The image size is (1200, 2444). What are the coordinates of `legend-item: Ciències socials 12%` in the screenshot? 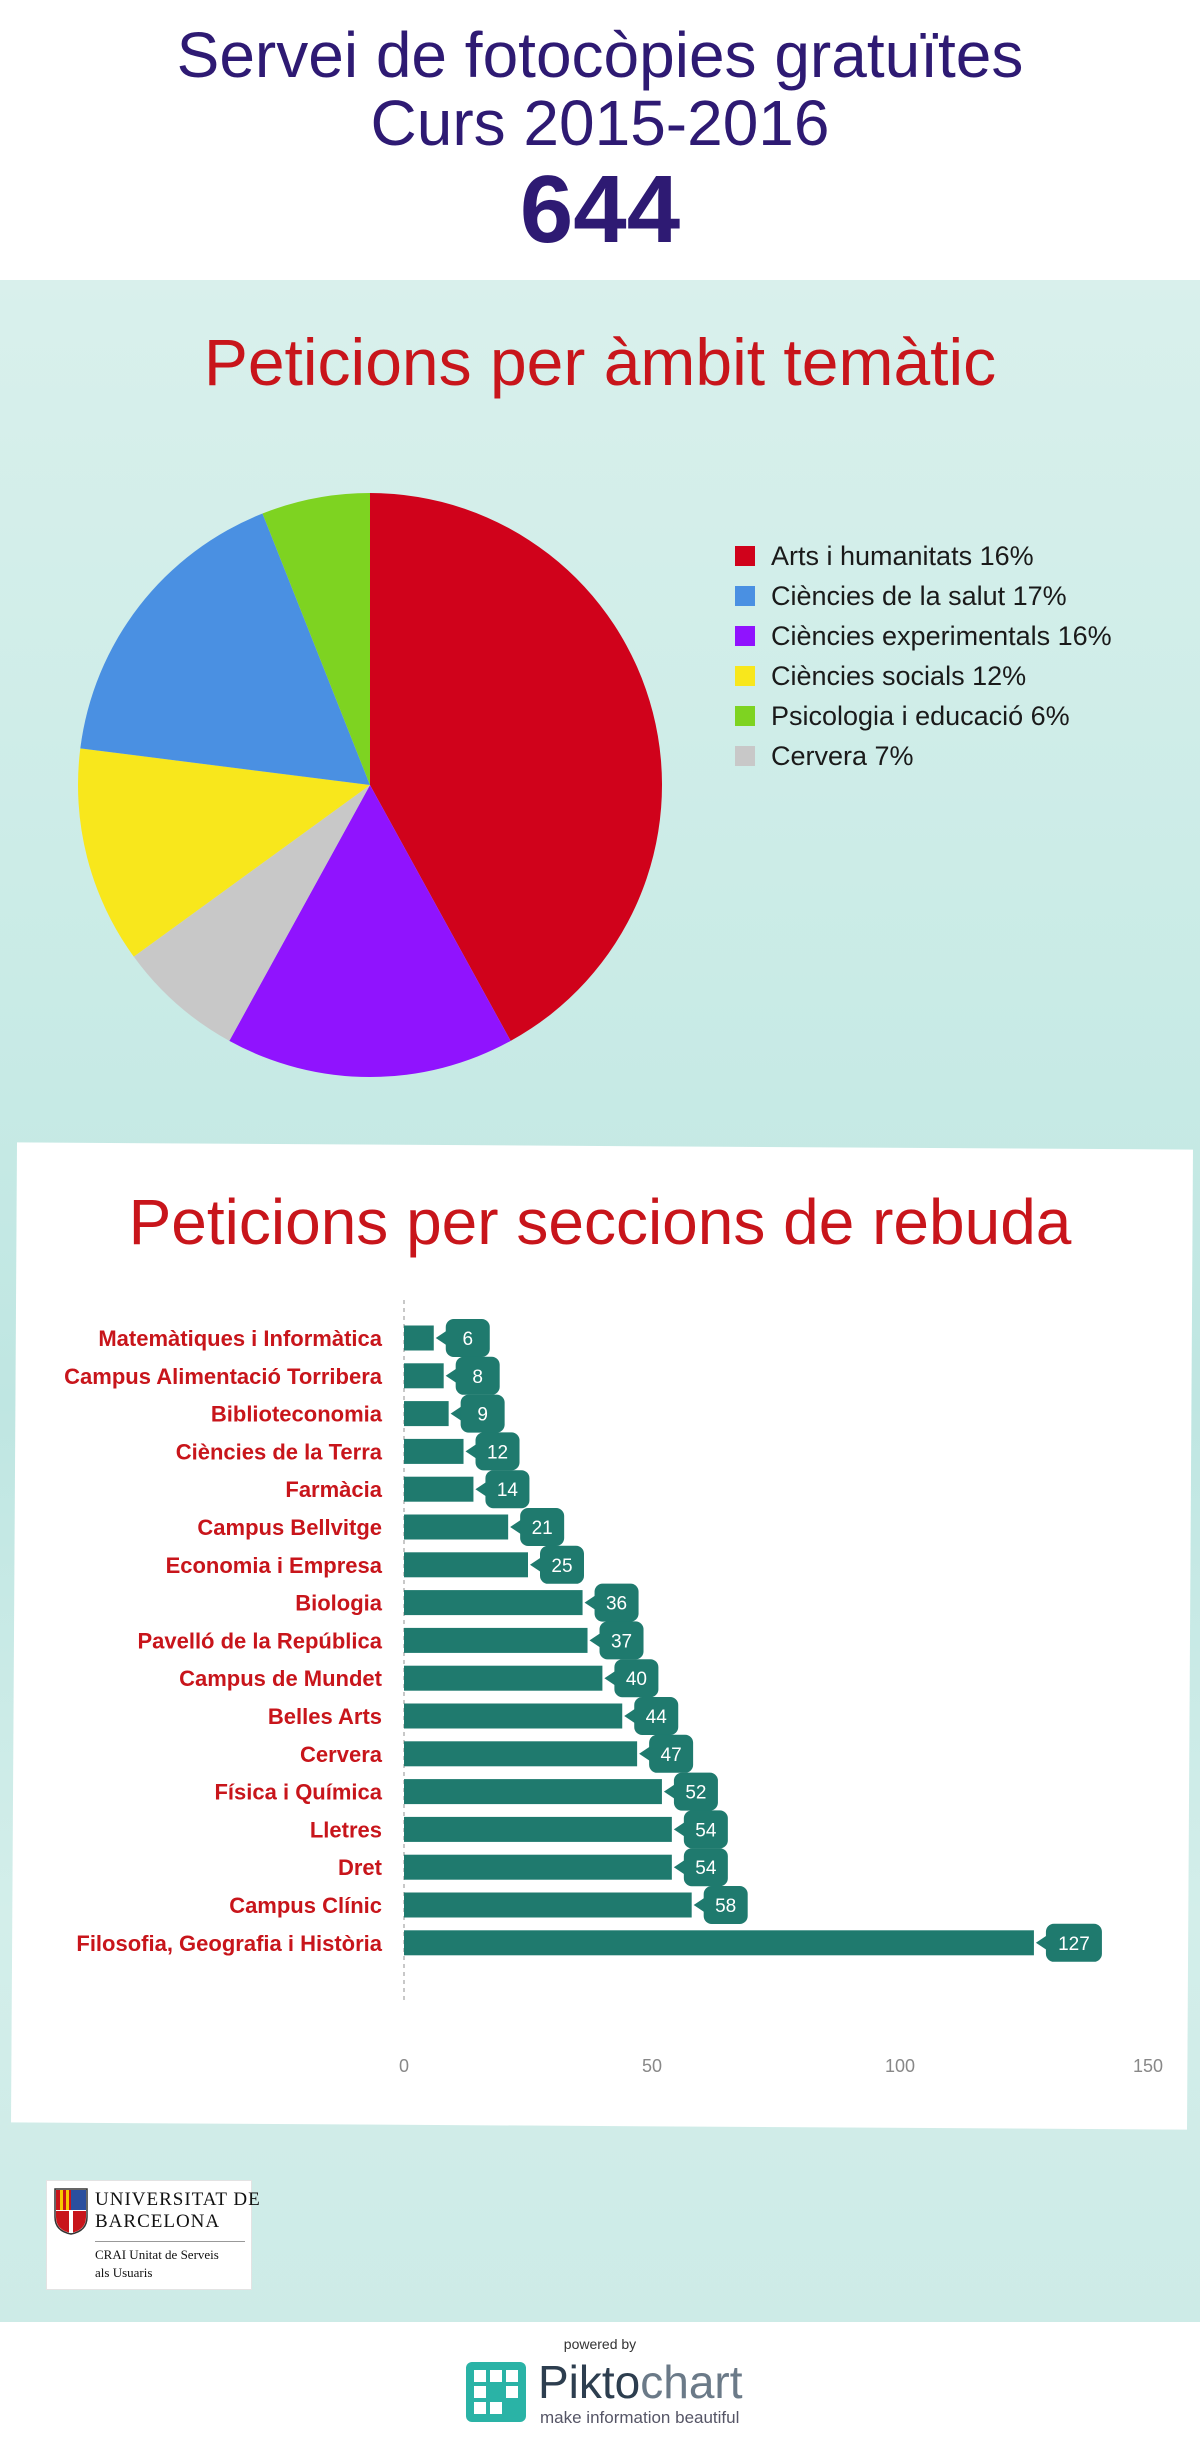 It's located at (960, 676).